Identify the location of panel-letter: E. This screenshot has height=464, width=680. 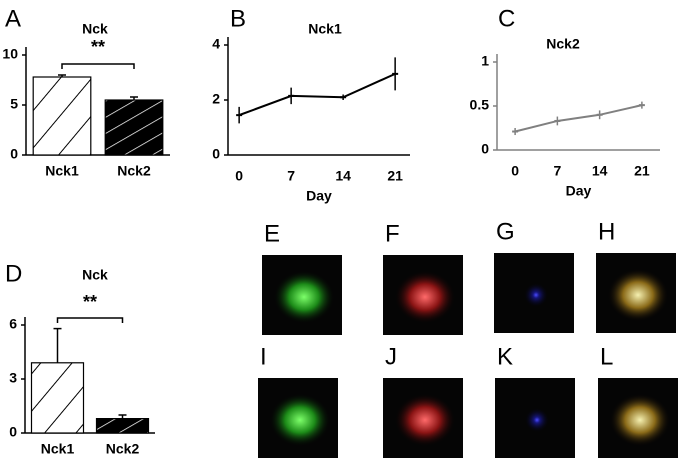
(272, 233).